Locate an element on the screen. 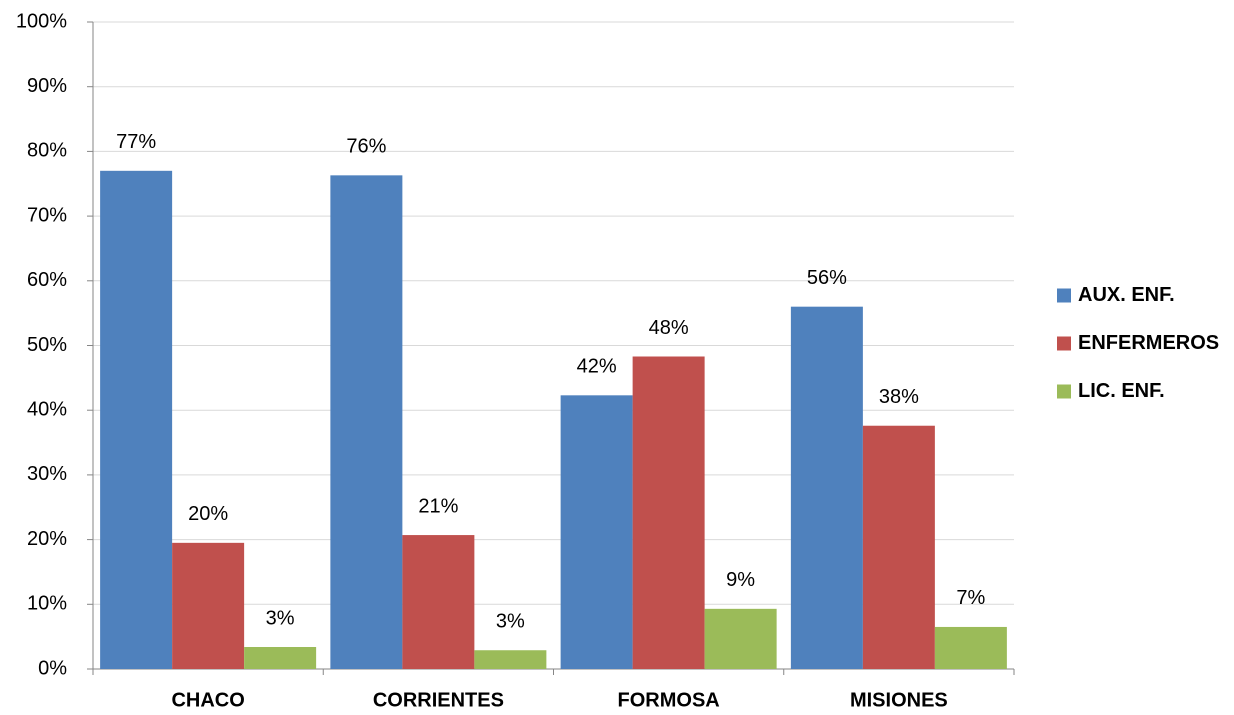 The width and height of the screenshot is (1234, 715). x-tick-label: CHACO is located at coordinates (207, 700).